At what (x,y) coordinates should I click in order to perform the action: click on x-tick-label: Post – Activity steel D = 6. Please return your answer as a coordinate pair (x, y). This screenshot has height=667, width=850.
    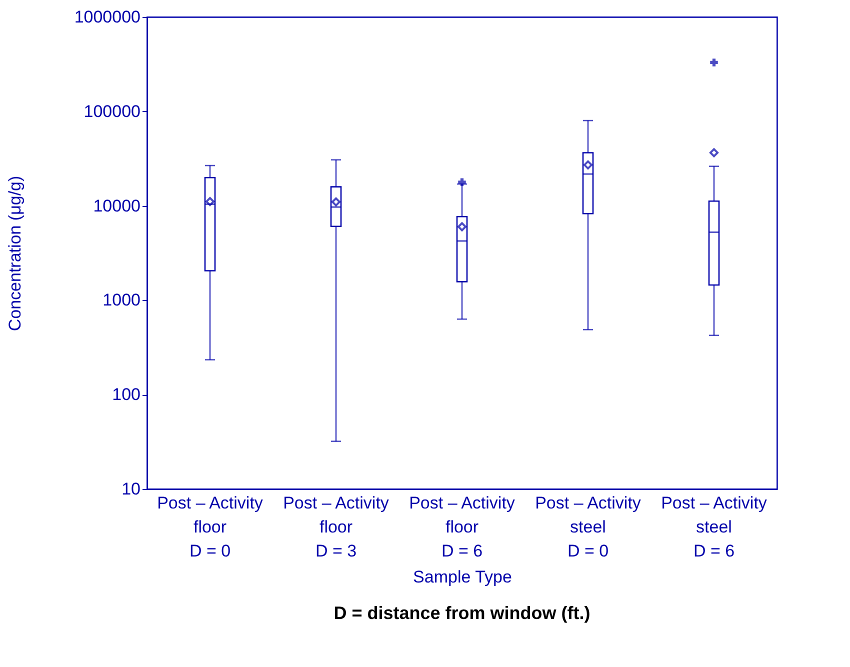
    Looking at the image, I should click on (714, 527).